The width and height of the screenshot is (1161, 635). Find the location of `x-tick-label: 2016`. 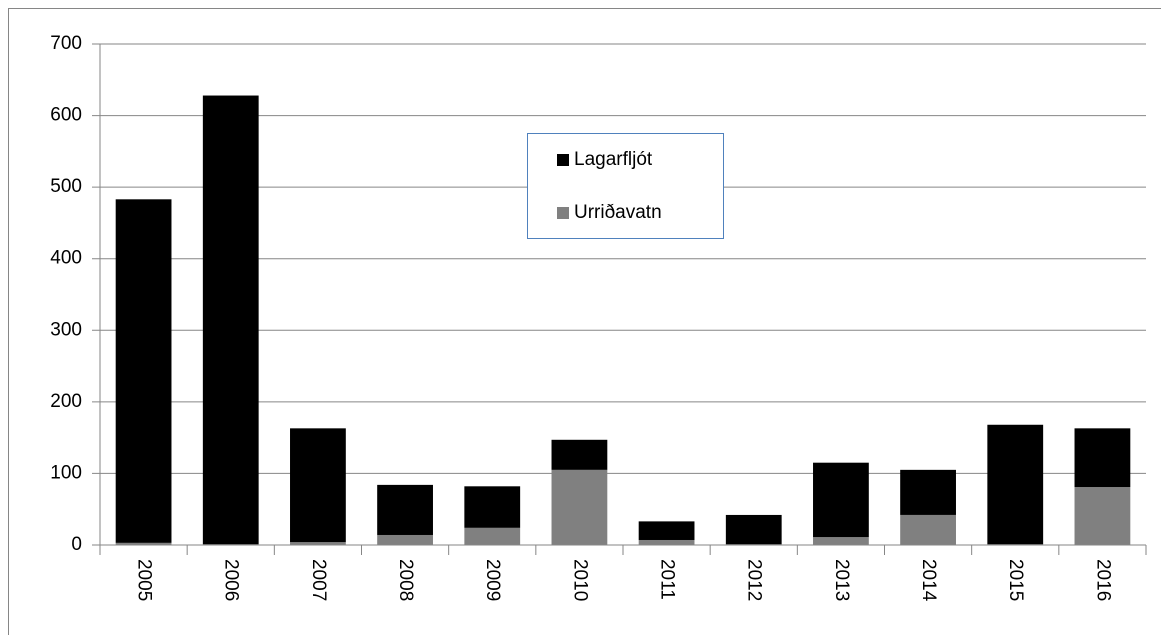

x-tick-label: 2016 is located at coordinates (1102, 580).